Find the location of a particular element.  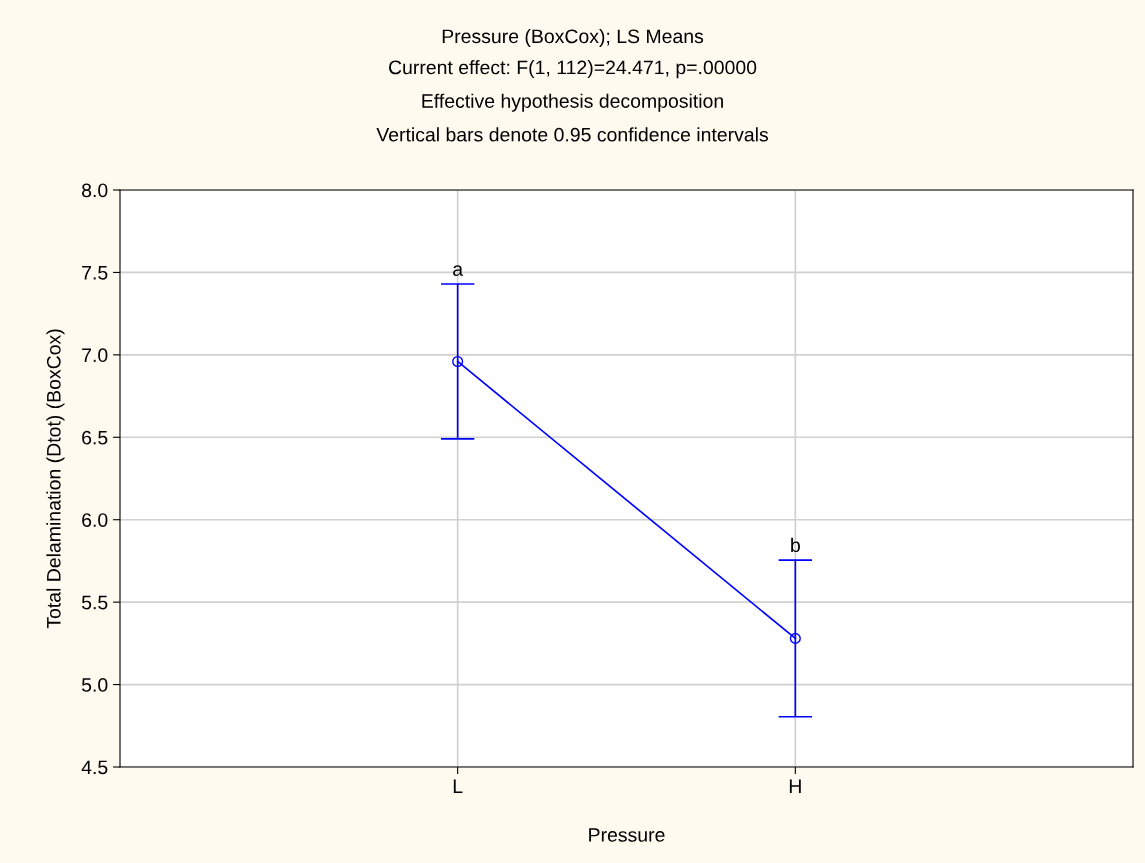

annotation: b is located at coordinates (795, 545).